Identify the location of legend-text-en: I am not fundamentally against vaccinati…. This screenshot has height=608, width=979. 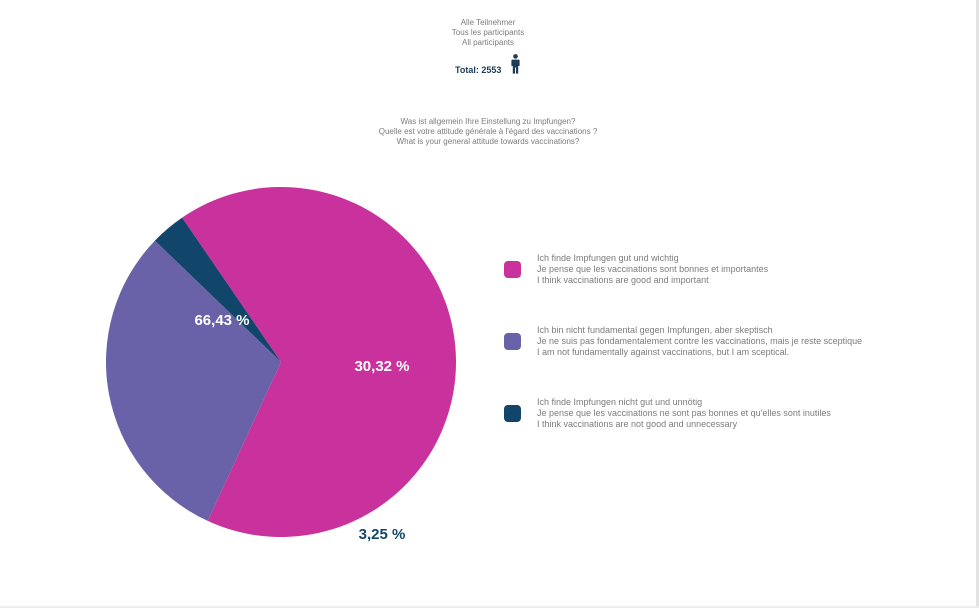
(663, 352).